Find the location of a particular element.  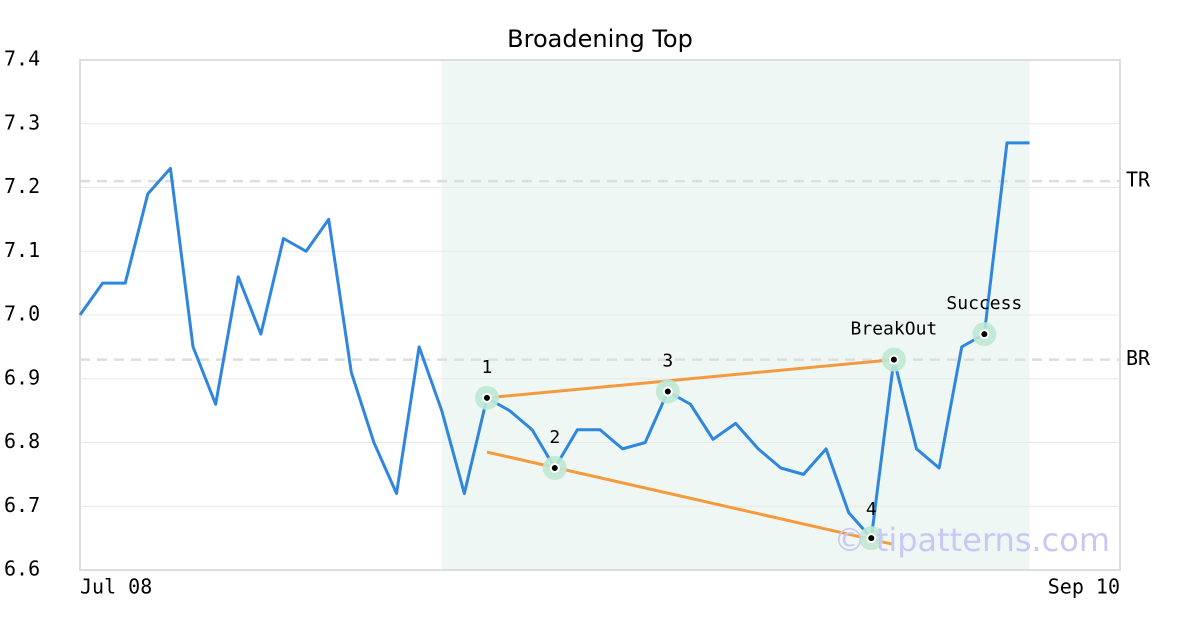

point-label: 2 is located at coordinates (554, 437).